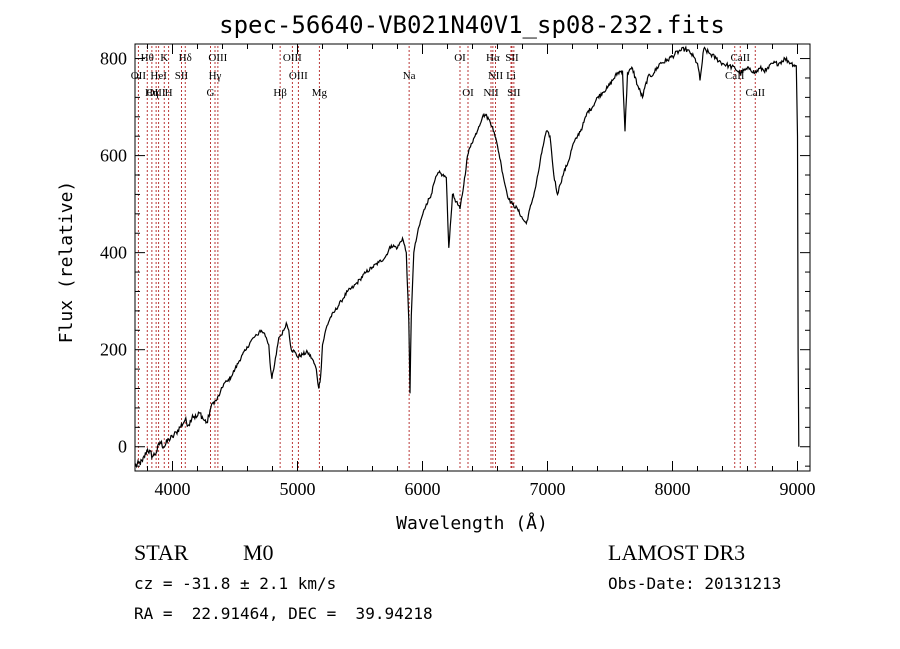  What do you see at coordinates (472, 25) in the screenshot?
I see `chart-title: spec-56640-VB021N40V1_sp08-232.fits` at bounding box center [472, 25].